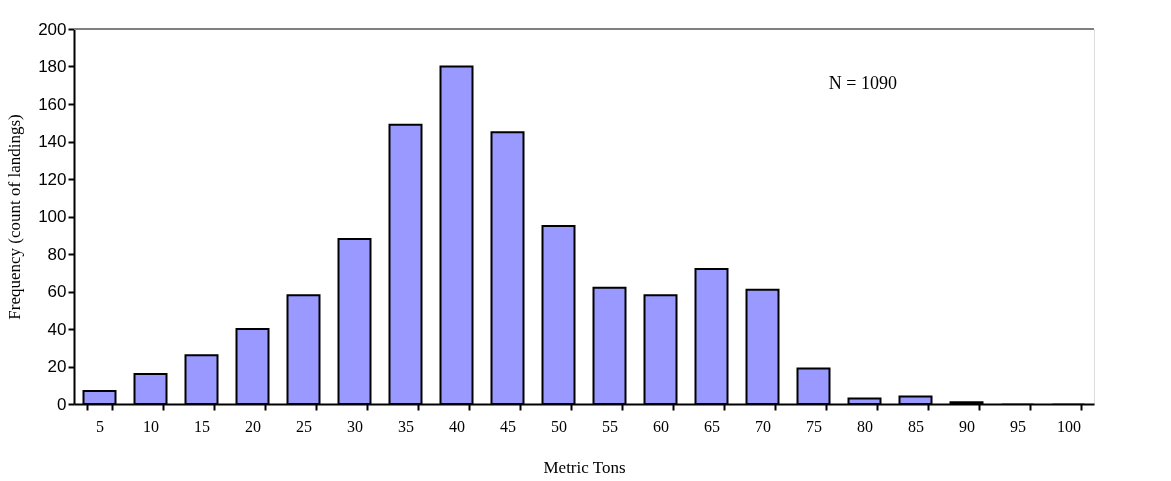 Image resolution: width=1171 pixels, height=481 pixels. Describe the element at coordinates (406, 426) in the screenshot. I see `x-tick-label: 35` at that location.